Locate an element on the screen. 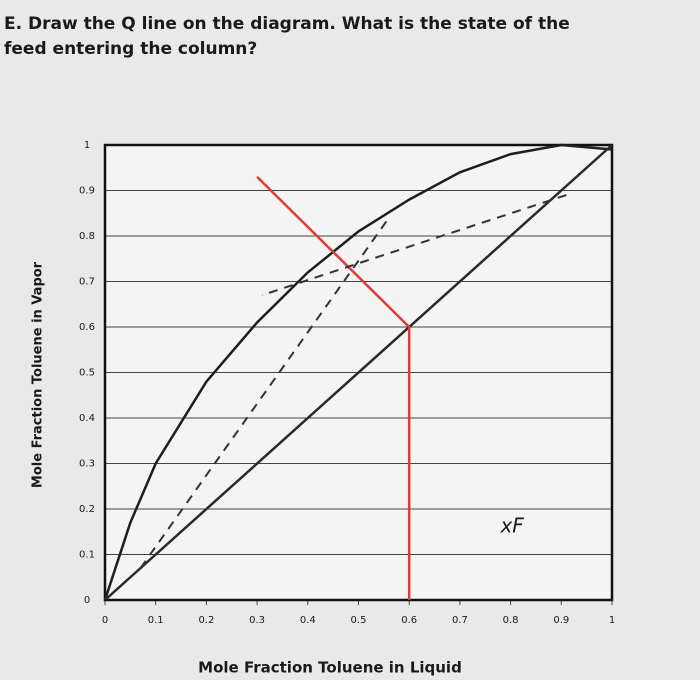 The image size is (700, 680). x-tick-label: 0.5 is located at coordinates (359, 620).